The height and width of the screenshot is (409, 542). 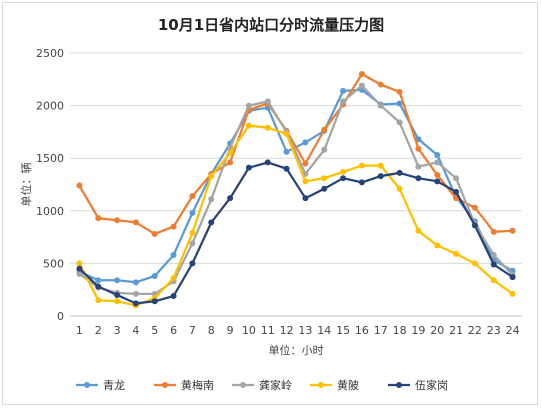 What do you see at coordinates (26, 185) in the screenshot?
I see `y-axis-title: 单位：辆` at bounding box center [26, 185].